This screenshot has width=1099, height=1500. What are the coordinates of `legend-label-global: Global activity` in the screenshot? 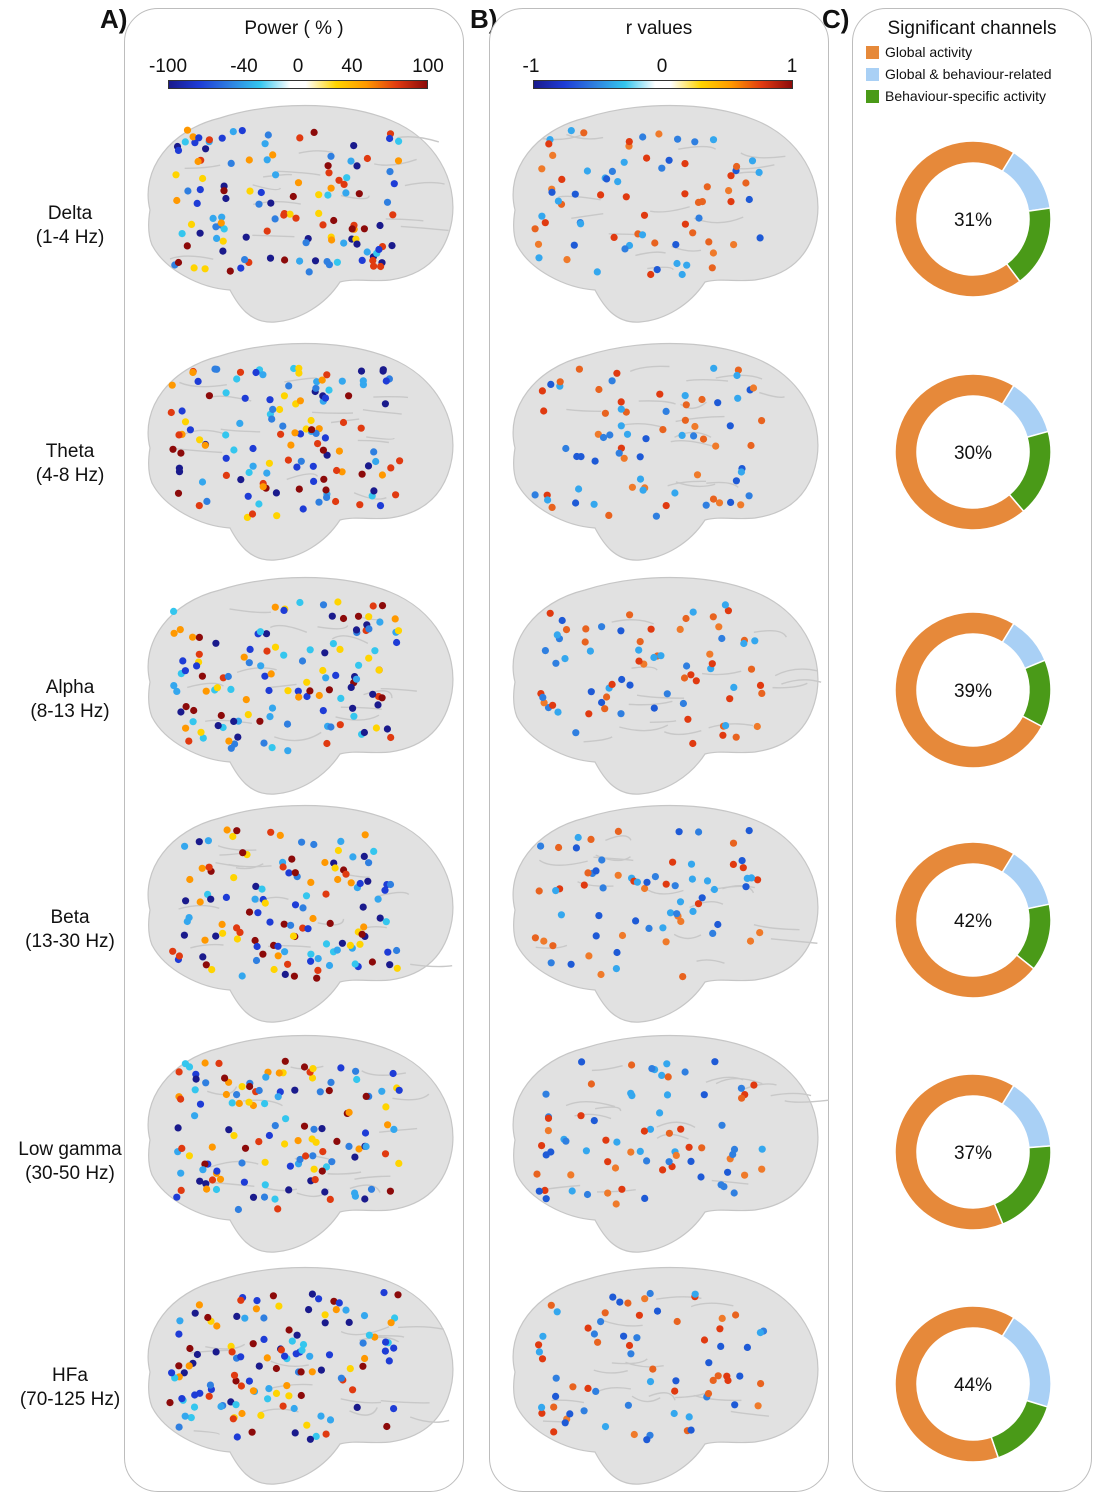 It's located at (929, 52).